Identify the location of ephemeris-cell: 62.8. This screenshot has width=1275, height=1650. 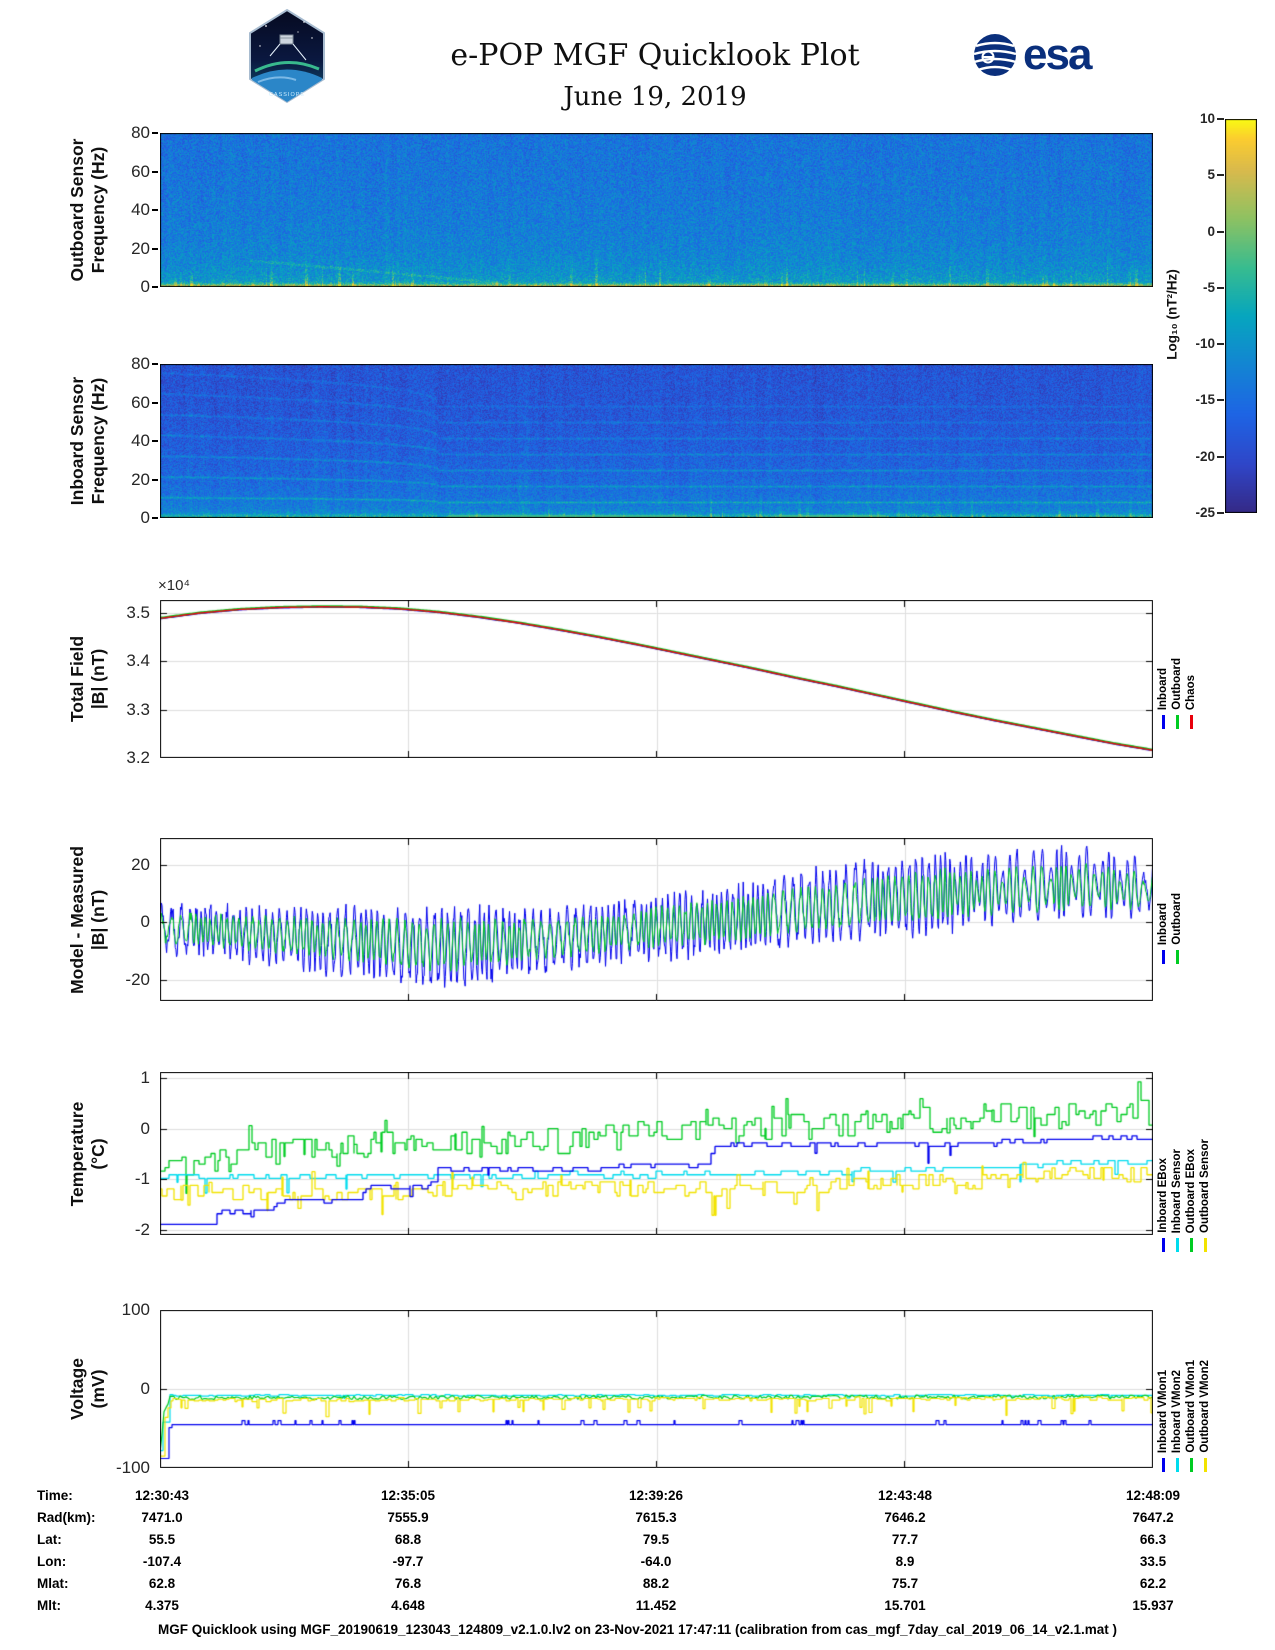
(162, 1583).